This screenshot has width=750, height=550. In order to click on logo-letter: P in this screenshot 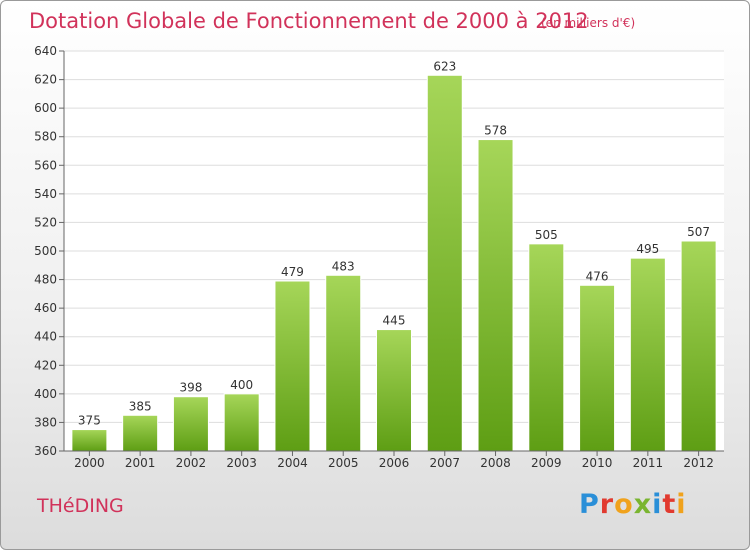, I will do `click(589, 504)`.